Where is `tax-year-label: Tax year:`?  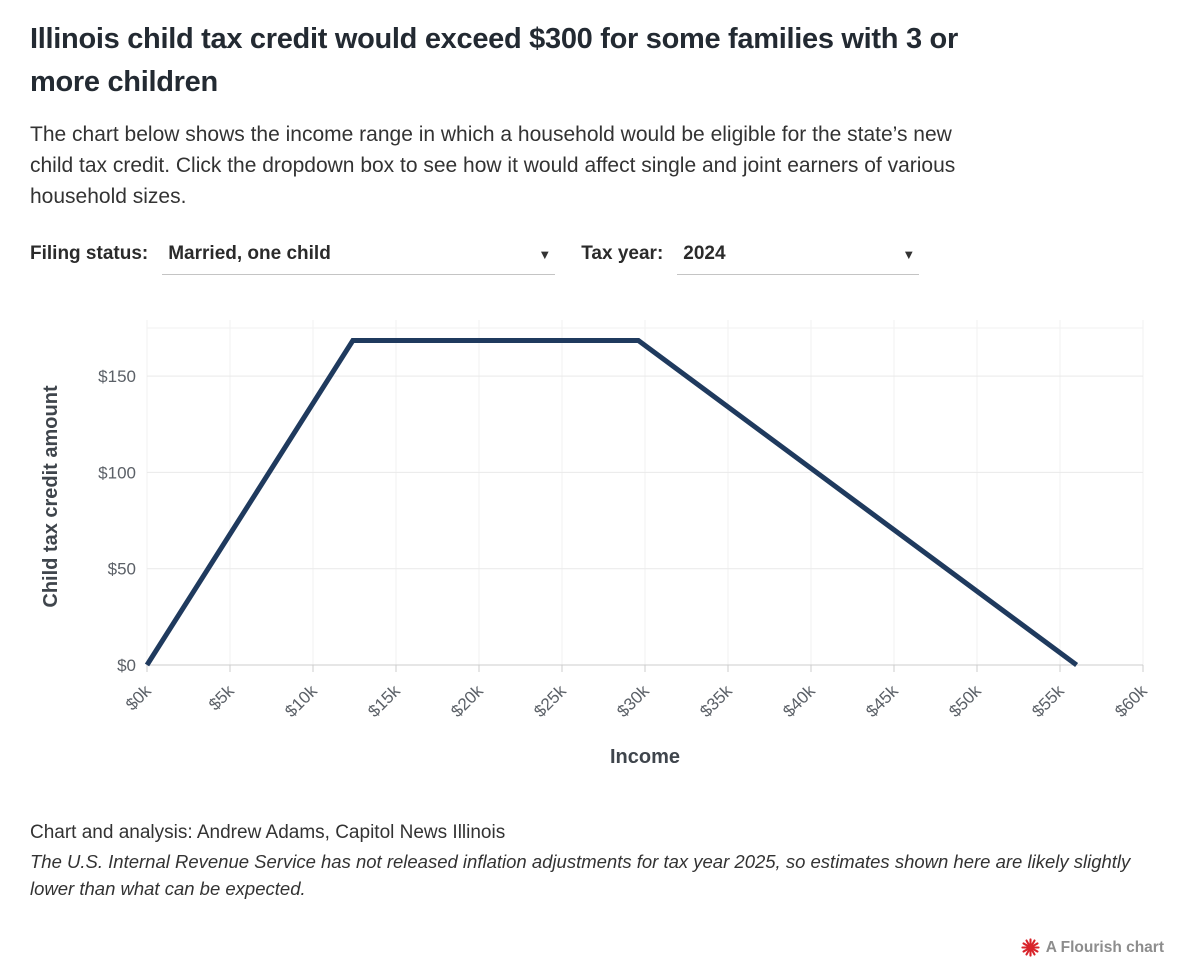
tax-year-label: Tax year: is located at coordinates (622, 253).